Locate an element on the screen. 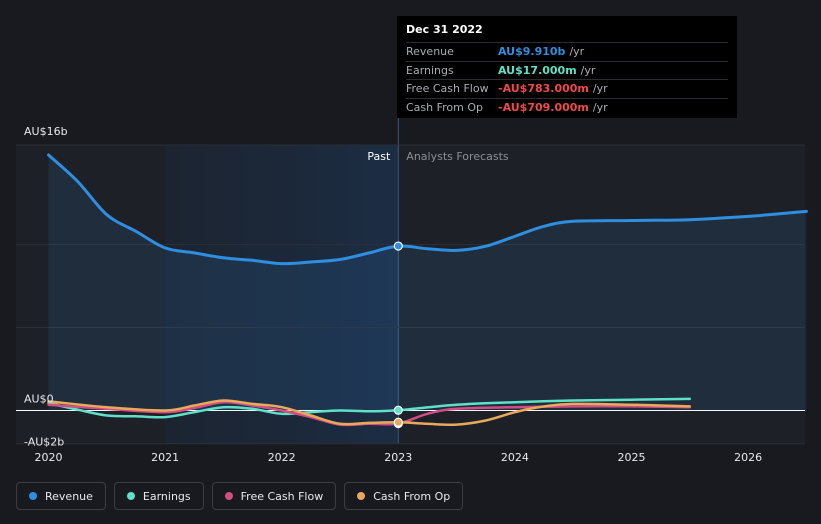  tooltip-value: -AU$783.000m is located at coordinates (543, 89).